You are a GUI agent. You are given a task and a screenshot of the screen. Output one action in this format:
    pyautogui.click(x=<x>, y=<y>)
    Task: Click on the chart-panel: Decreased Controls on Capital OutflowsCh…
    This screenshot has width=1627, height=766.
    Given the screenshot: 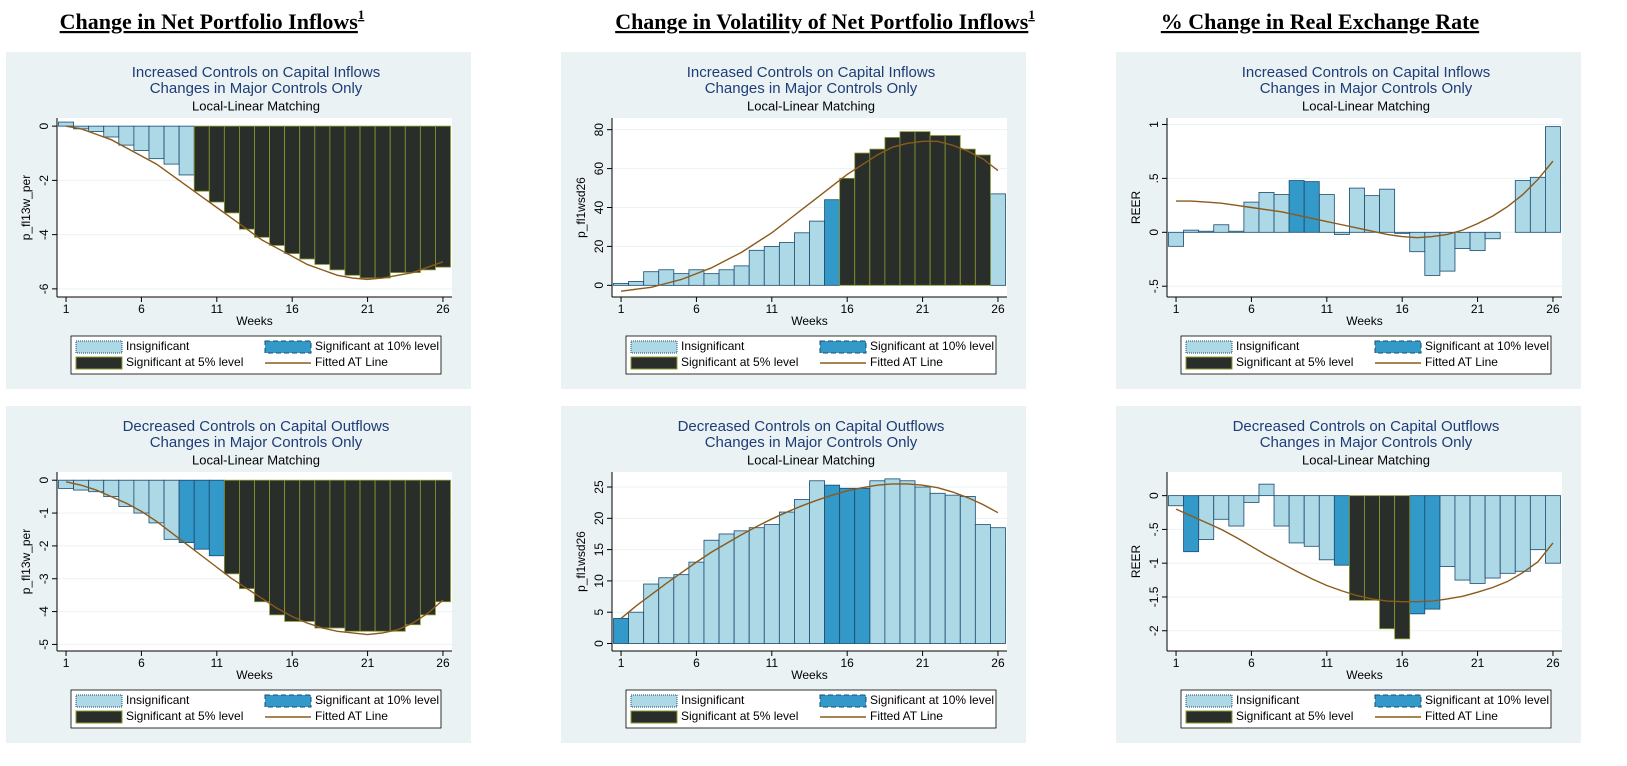 What is the action you would take?
    pyautogui.click(x=1348, y=574)
    